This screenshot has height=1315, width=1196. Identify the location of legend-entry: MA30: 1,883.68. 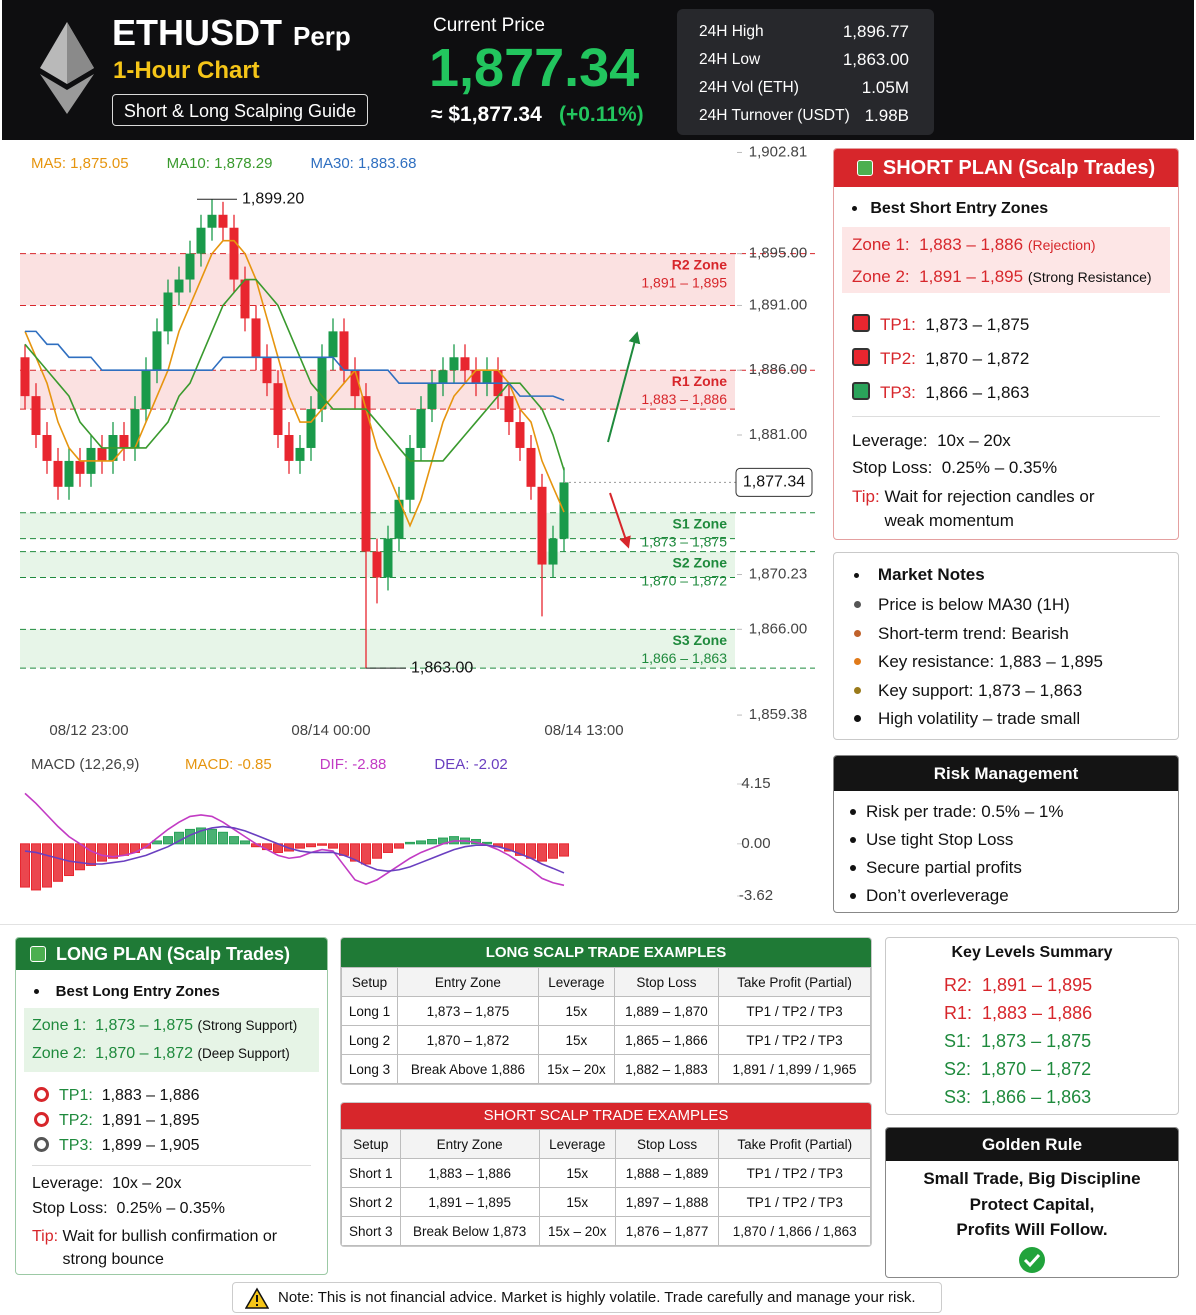
(364, 163).